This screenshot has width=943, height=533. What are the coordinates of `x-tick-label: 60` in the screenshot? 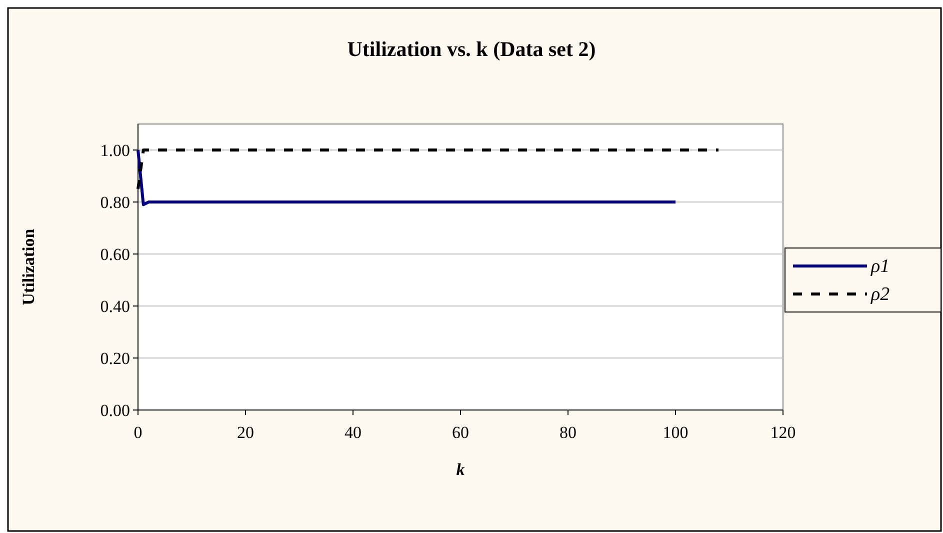 It's located at (460, 432).